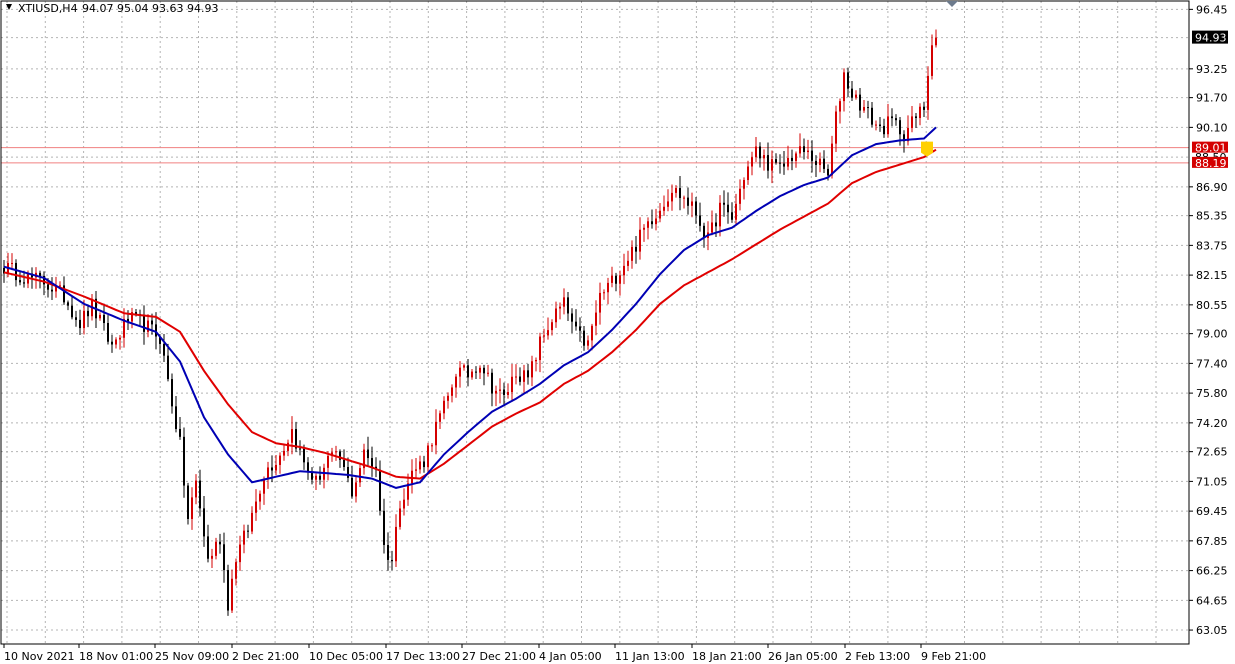 Image resolution: width=1235 pixels, height=664 pixels. I want to click on x-tick-label: 18 Jan 21:00, so click(727, 656).